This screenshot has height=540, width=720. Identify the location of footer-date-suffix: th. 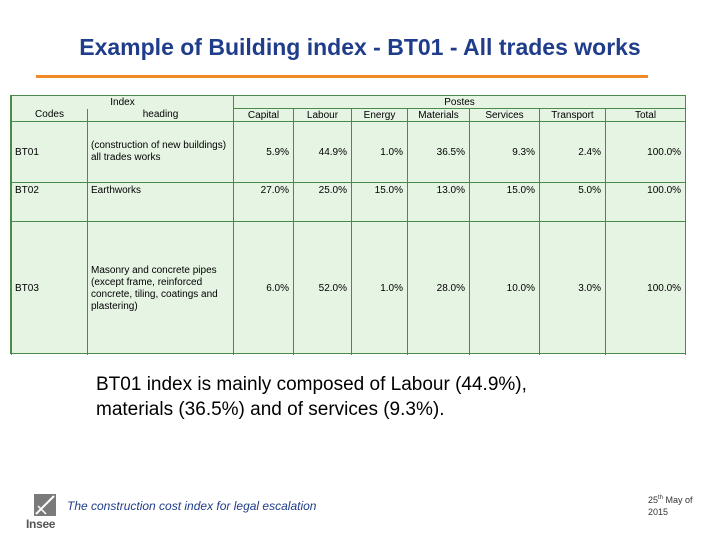
(661, 498).